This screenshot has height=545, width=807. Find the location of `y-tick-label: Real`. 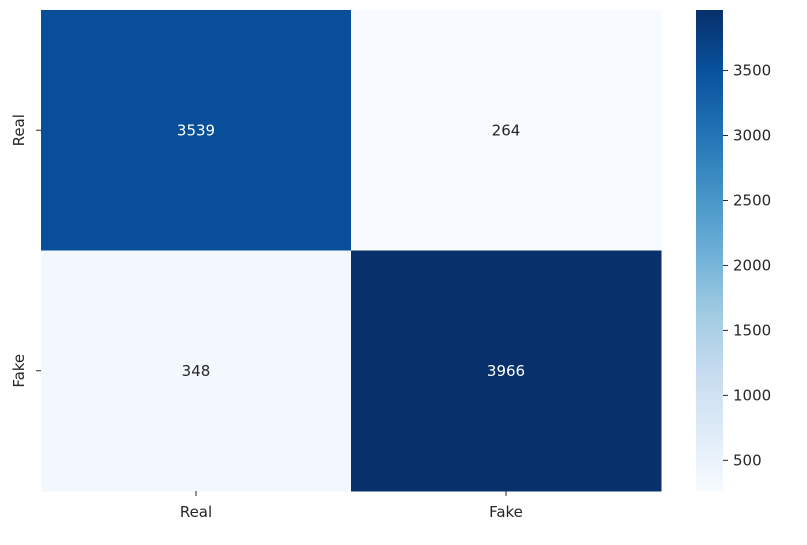

y-tick-label: Real is located at coordinates (19, 130).